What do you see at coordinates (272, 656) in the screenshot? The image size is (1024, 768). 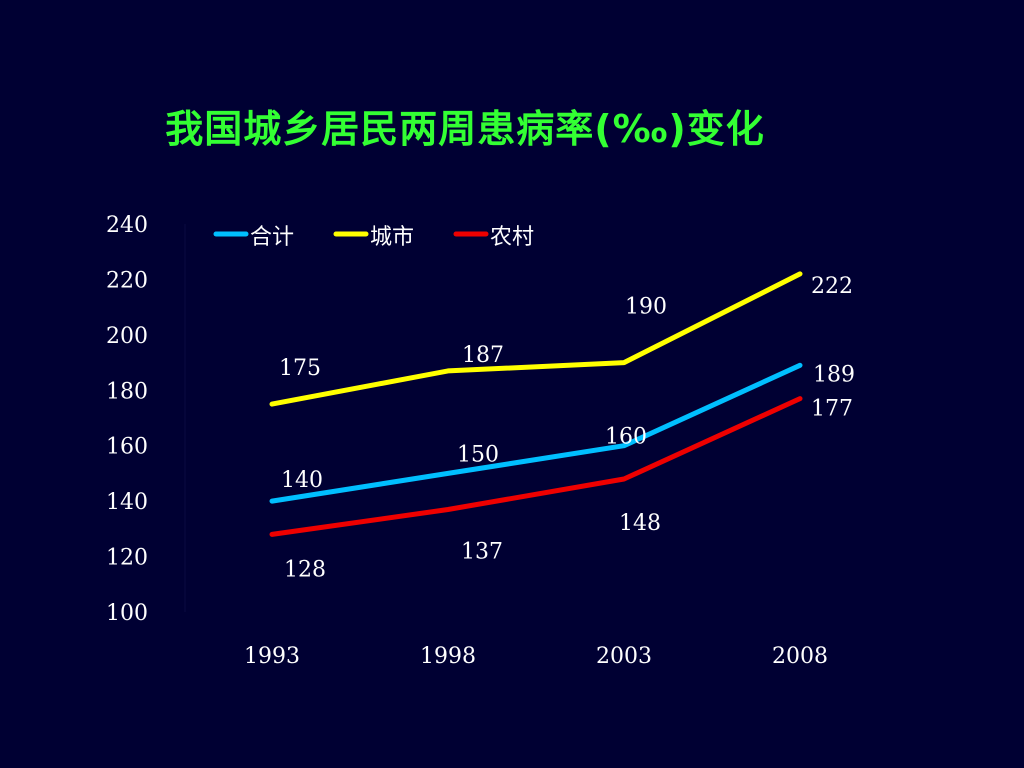 I see `x-tick-label-1993: 1993` at bounding box center [272, 656].